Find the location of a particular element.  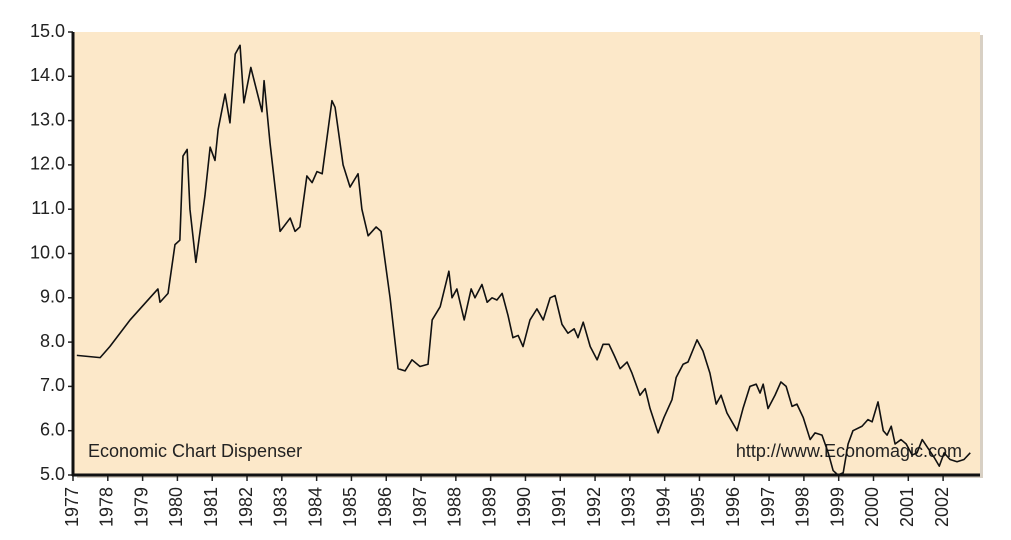

x-tick-label: 2001 is located at coordinates (907, 507).